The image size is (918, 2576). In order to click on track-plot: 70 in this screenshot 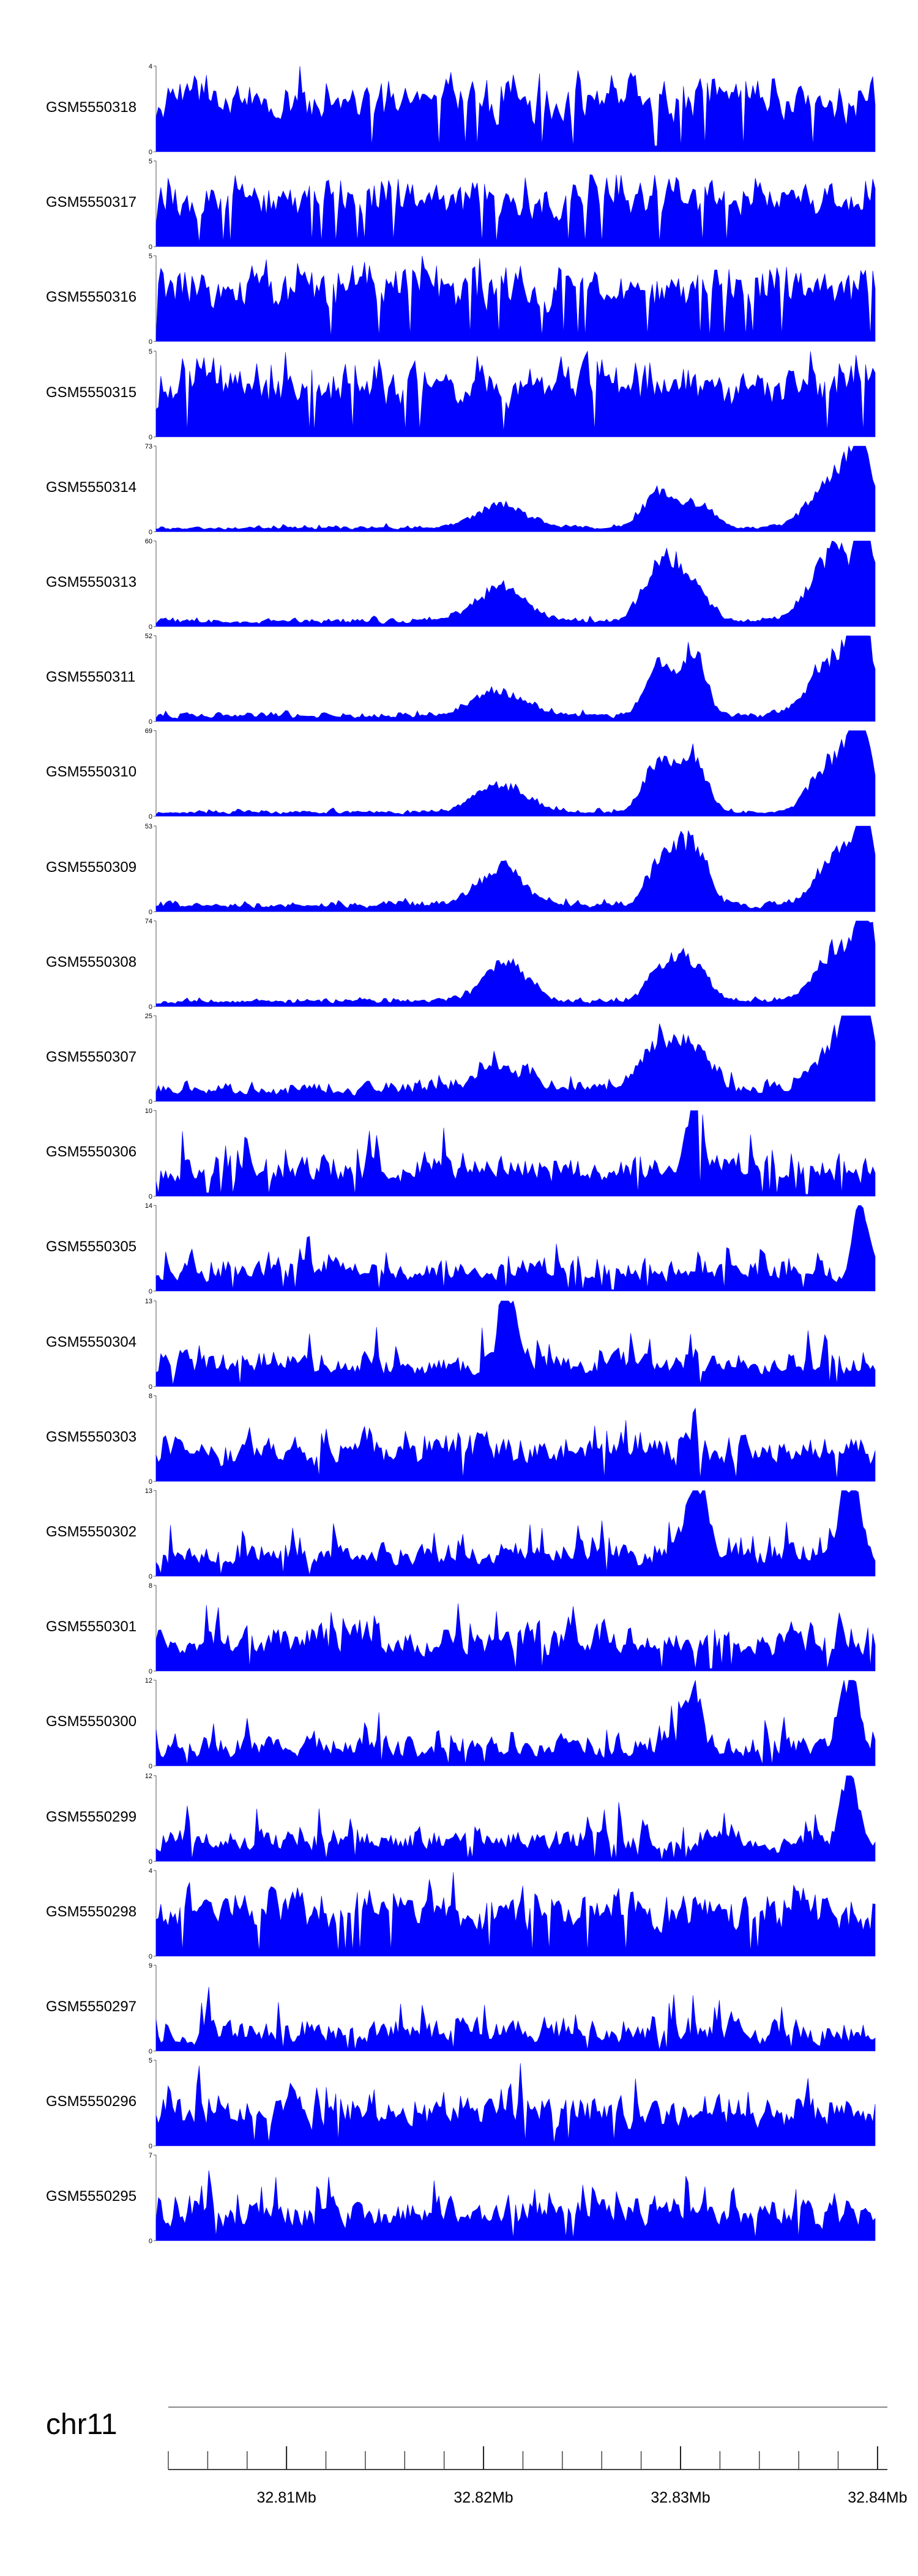, I will do `click(512, 2198)`.